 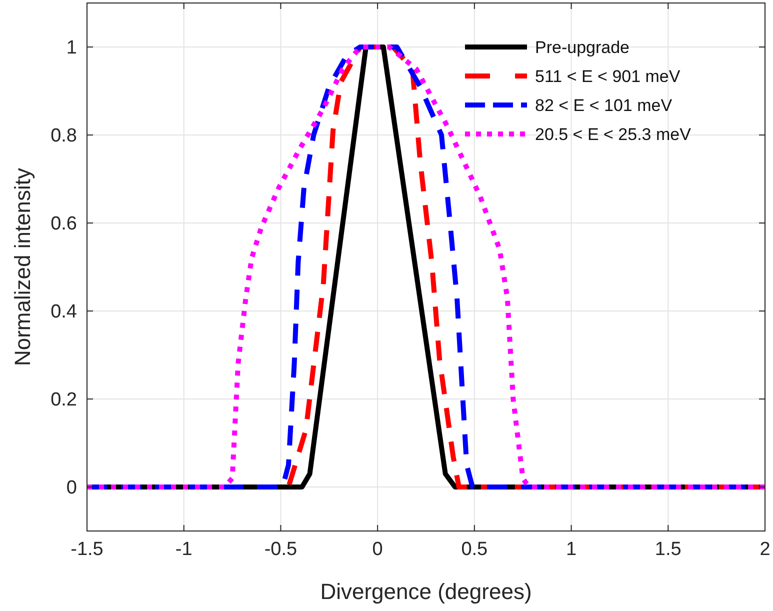 What do you see at coordinates (87, 549) in the screenshot?
I see `x-tick-label: -1.5` at bounding box center [87, 549].